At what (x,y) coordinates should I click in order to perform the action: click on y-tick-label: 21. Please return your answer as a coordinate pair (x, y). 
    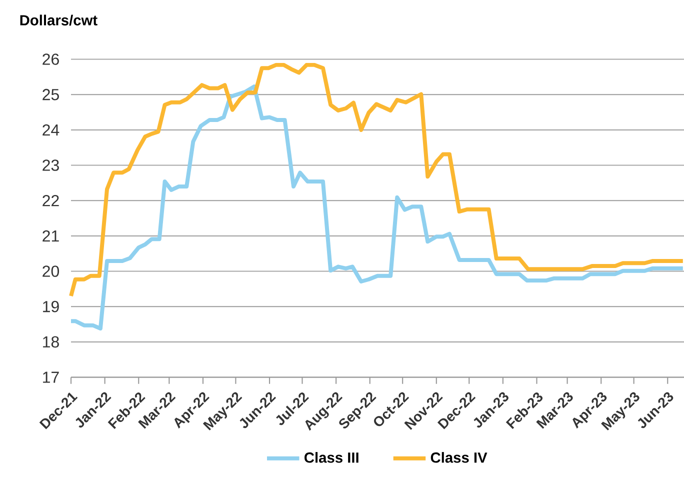
    Looking at the image, I should click on (50, 236).